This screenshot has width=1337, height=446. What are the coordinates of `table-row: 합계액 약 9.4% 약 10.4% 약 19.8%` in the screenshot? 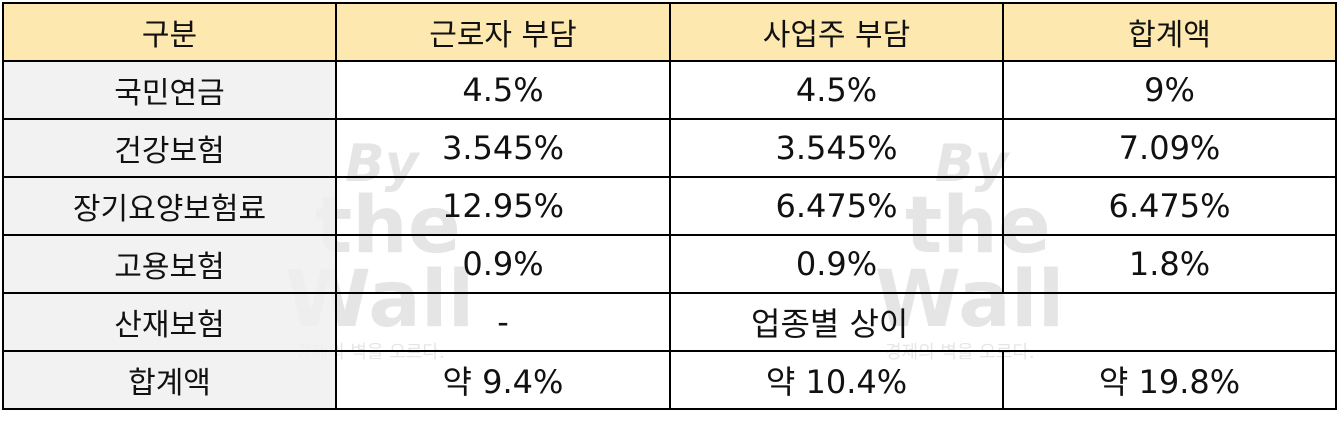 It's located at (669, 380).